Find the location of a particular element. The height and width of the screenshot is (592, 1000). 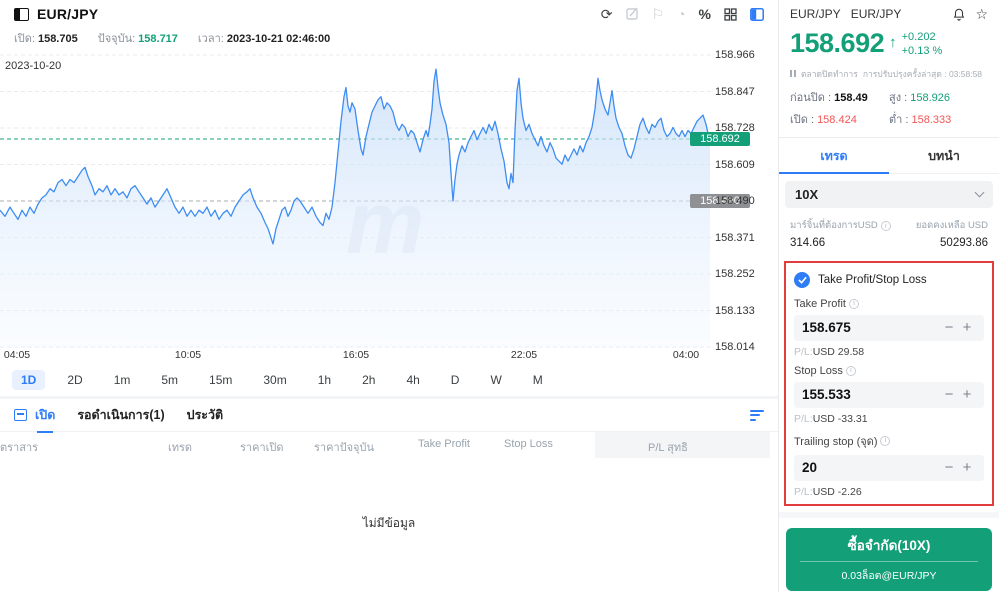

y-axis-label: 158.371 is located at coordinates (735, 238).